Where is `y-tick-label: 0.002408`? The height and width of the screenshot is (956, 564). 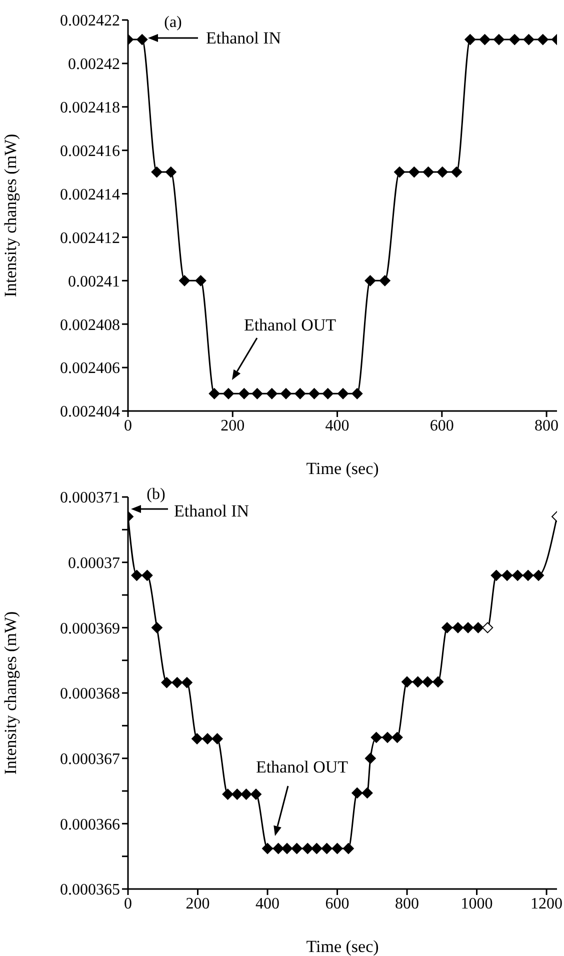
y-tick-label: 0.002408 is located at coordinates (90, 325).